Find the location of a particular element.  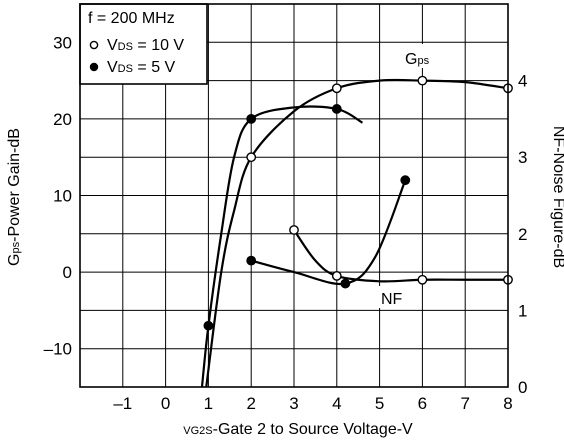

y-left-tick-label: 10 is located at coordinates (62, 196).